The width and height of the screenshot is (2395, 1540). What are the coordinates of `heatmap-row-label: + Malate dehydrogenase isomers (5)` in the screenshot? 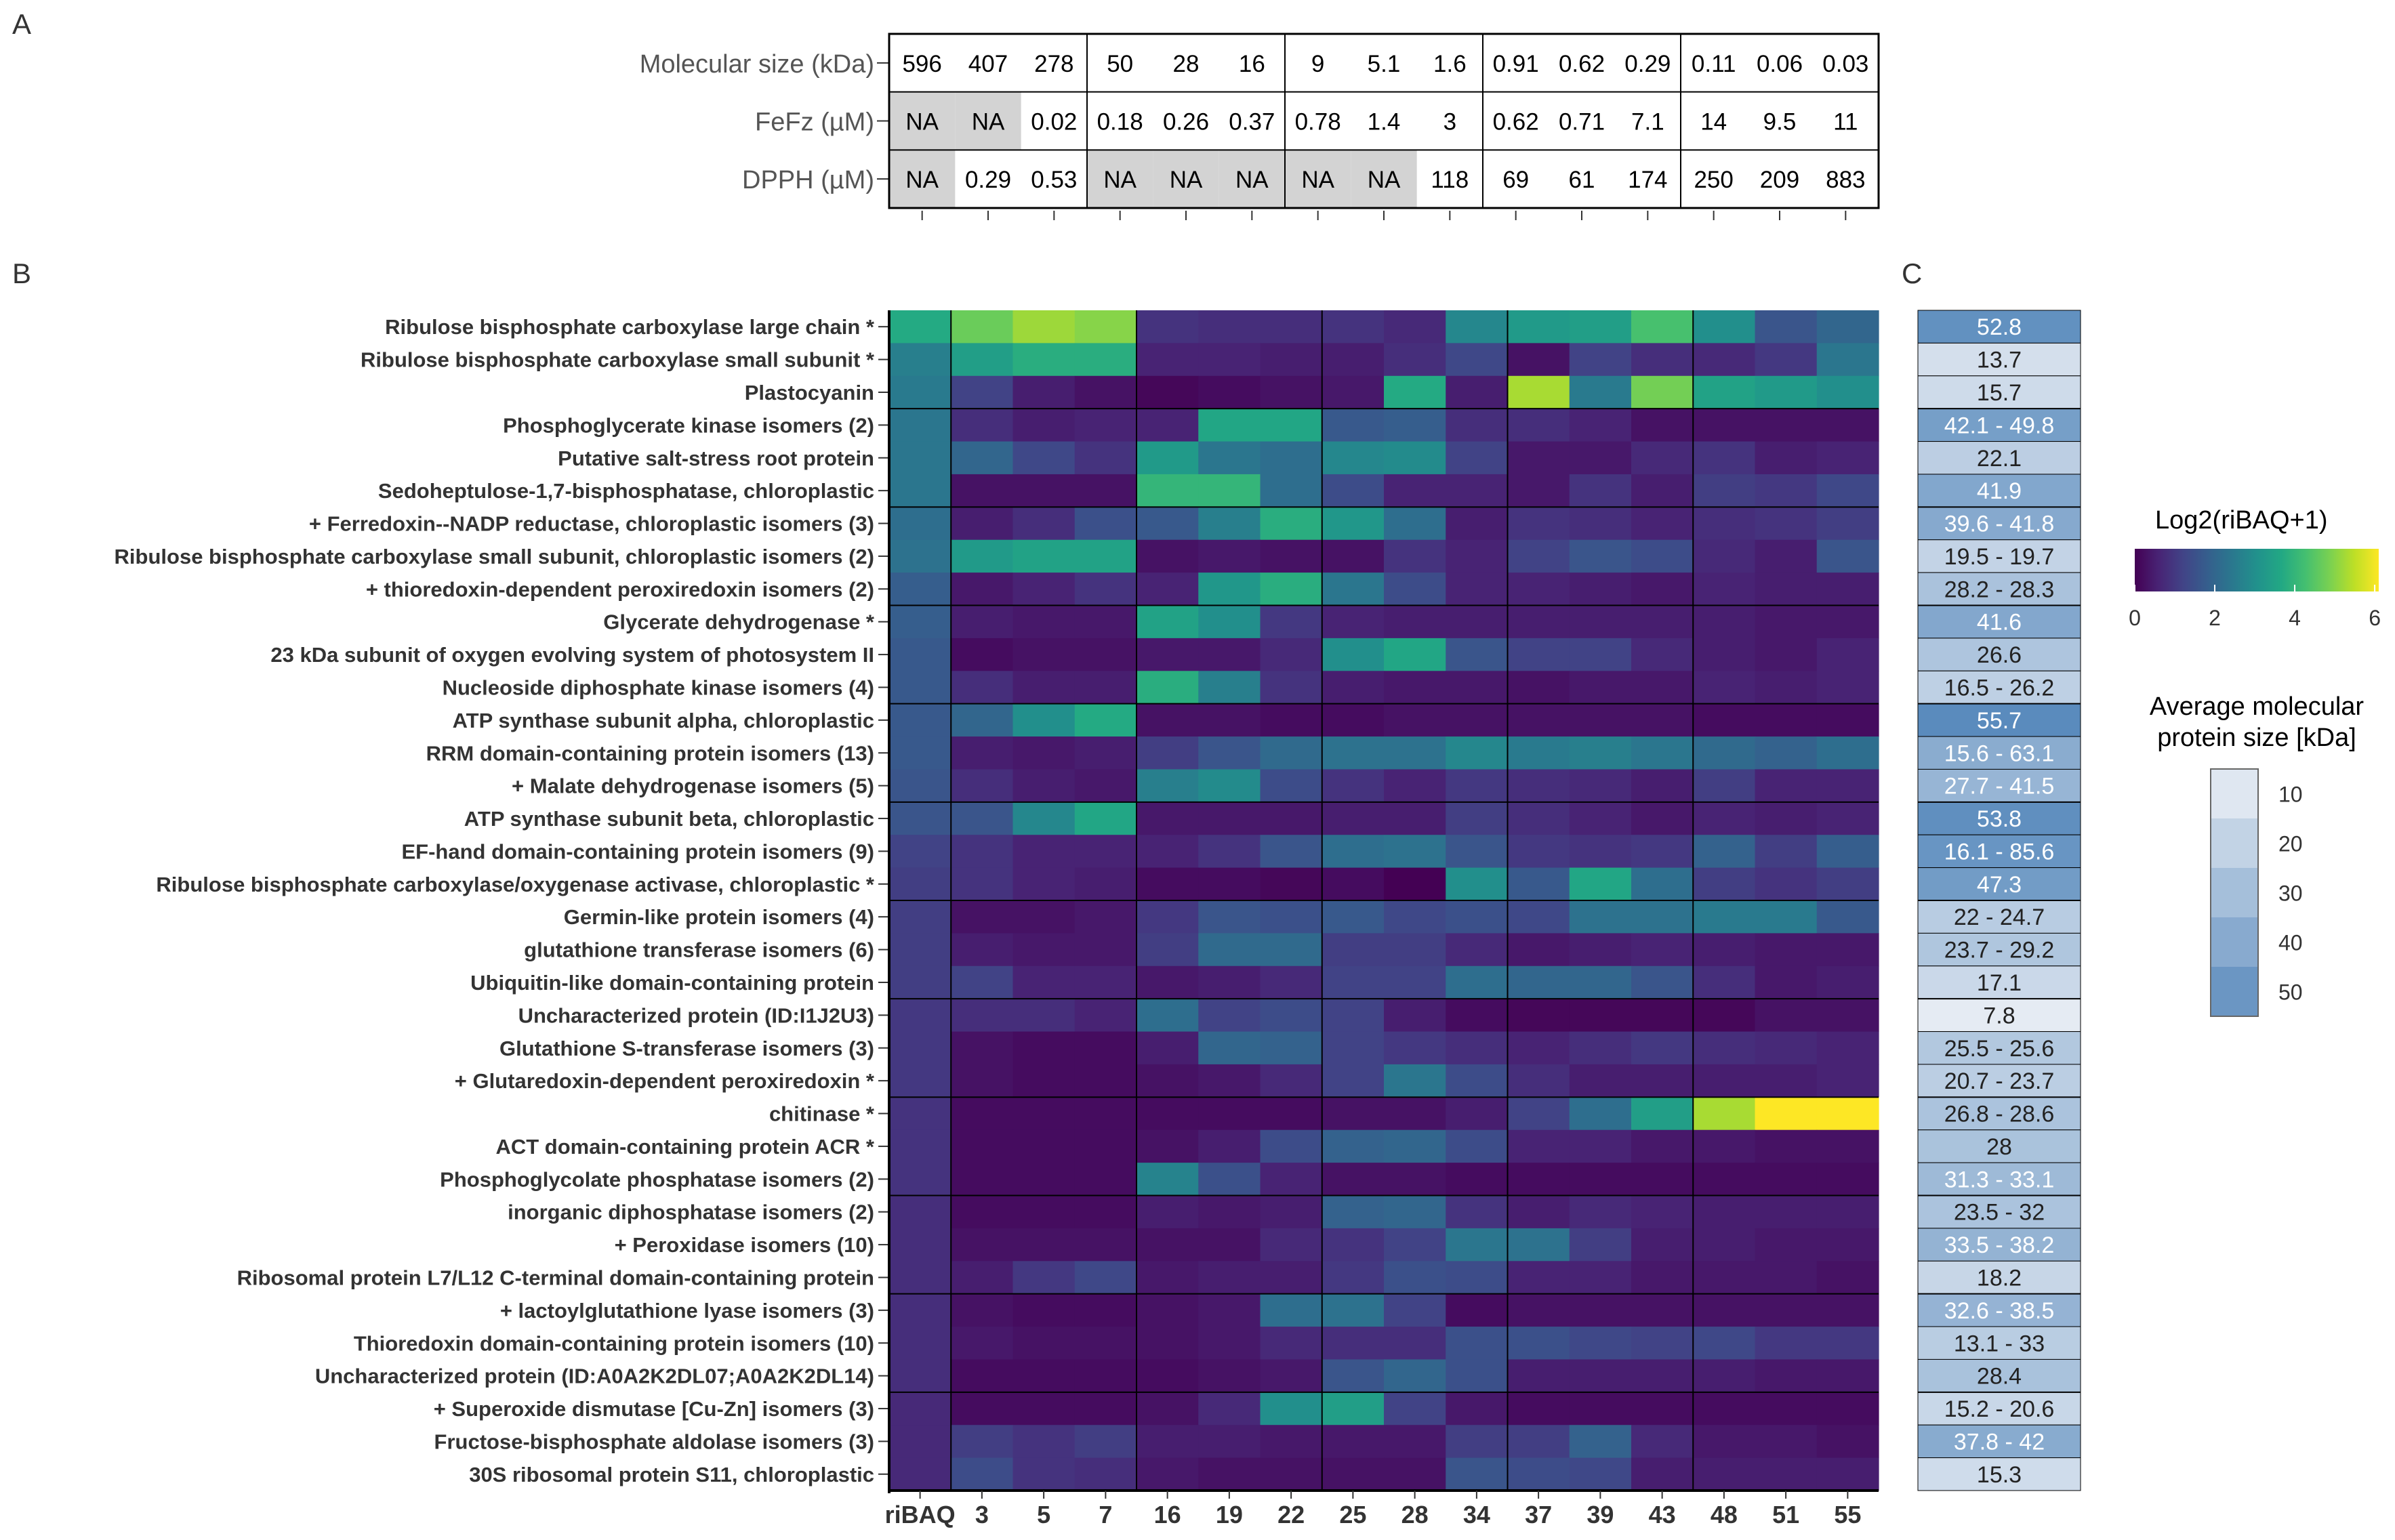 It's located at (693, 786).